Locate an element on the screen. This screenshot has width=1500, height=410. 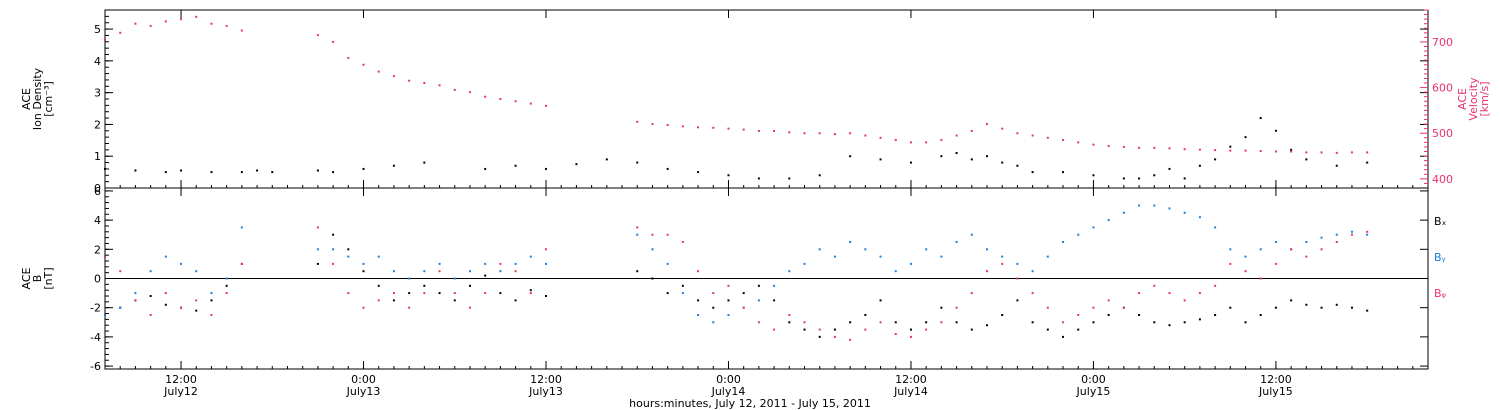
y-tick-label: -2 is located at coordinates (95, 308).